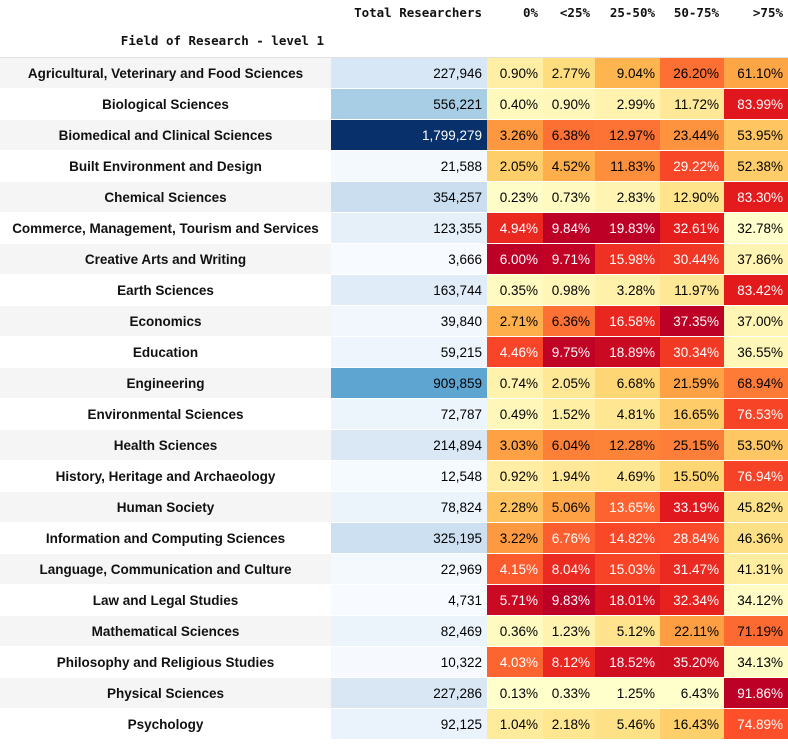 The image size is (788, 750). I want to click on pct-gt75-cell: 46.36%, so click(756, 538).